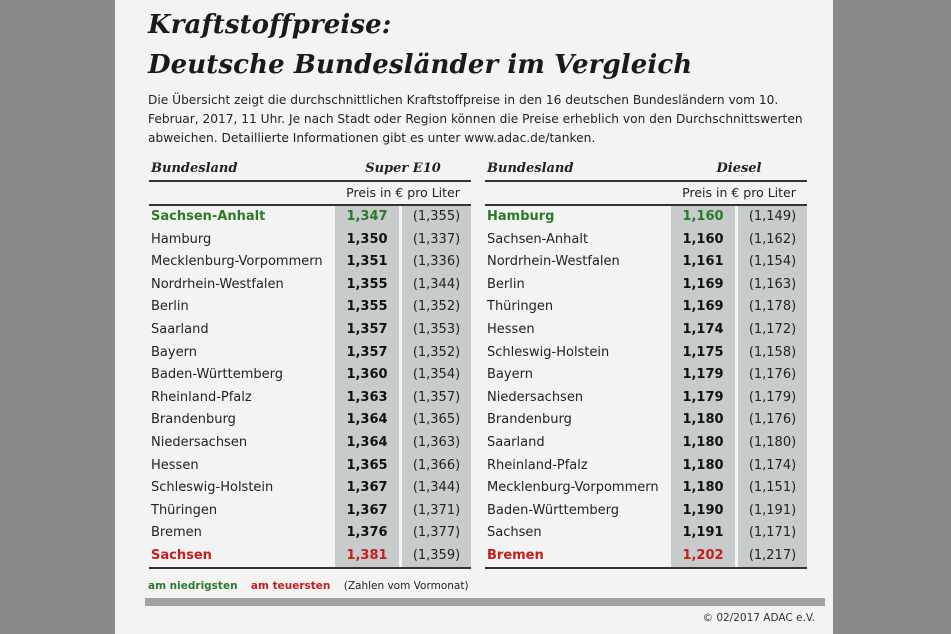 The image size is (951, 634). Describe the element at coordinates (515, 555) in the screenshot. I see `bundesland-cell: Bremen` at that location.